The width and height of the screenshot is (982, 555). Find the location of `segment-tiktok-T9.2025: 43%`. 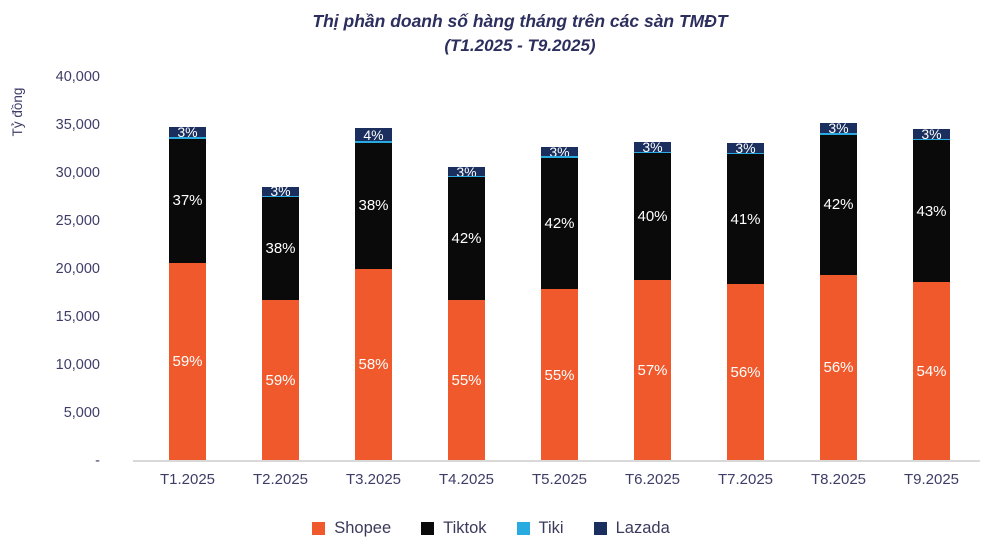

segment-tiktok-T9.2025: 43% is located at coordinates (931, 211).